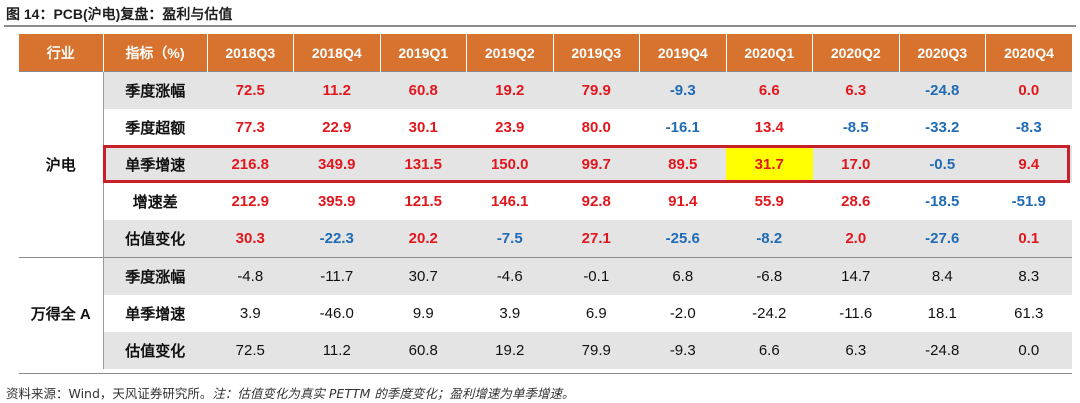  What do you see at coordinates (596, 313) in the screenshot?
I see `value-cell: 6.9` at bounding box center [596, 313].